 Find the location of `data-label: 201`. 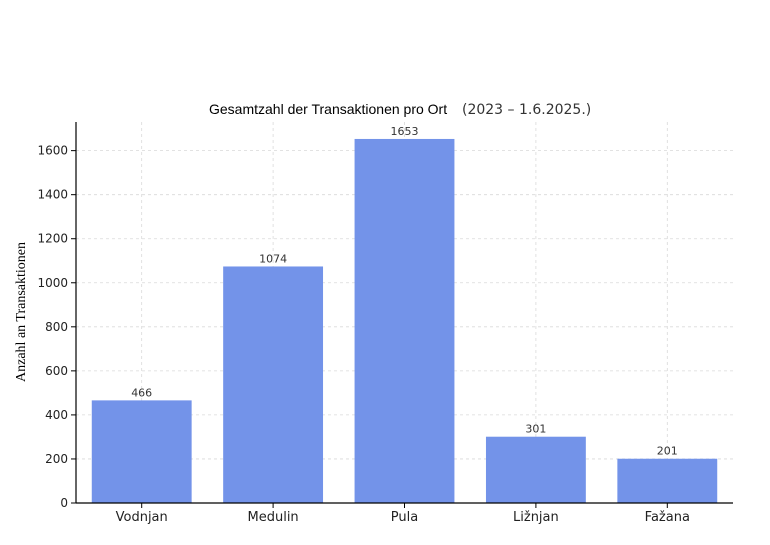

data-label: 201 is located at coordinates (667, 451).